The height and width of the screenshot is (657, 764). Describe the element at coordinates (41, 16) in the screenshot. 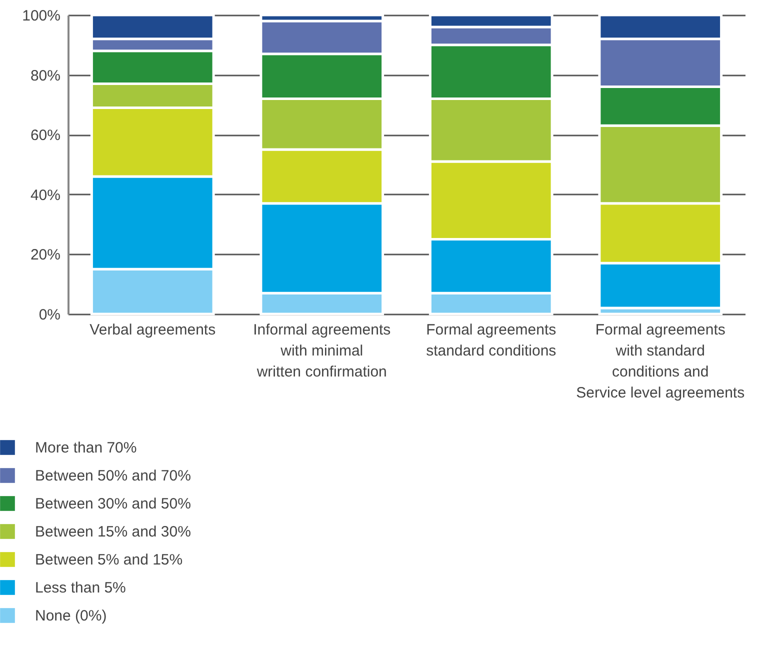

I see `y-tick-label: 100%` at that location.